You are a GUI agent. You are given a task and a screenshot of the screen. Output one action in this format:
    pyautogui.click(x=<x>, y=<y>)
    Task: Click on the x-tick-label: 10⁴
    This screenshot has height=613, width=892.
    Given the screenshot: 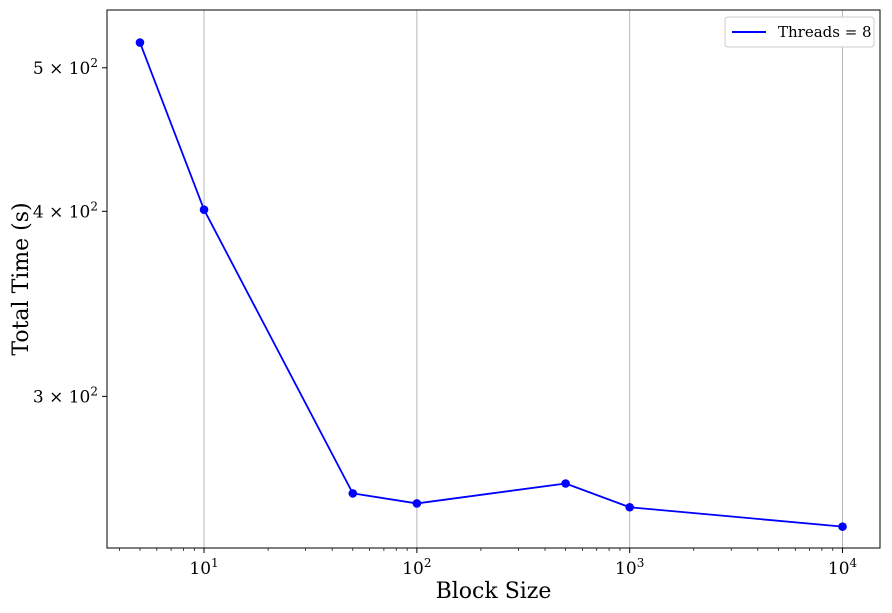 What is the action you would take?
    pyautogui.click(x=843, y=567)
    